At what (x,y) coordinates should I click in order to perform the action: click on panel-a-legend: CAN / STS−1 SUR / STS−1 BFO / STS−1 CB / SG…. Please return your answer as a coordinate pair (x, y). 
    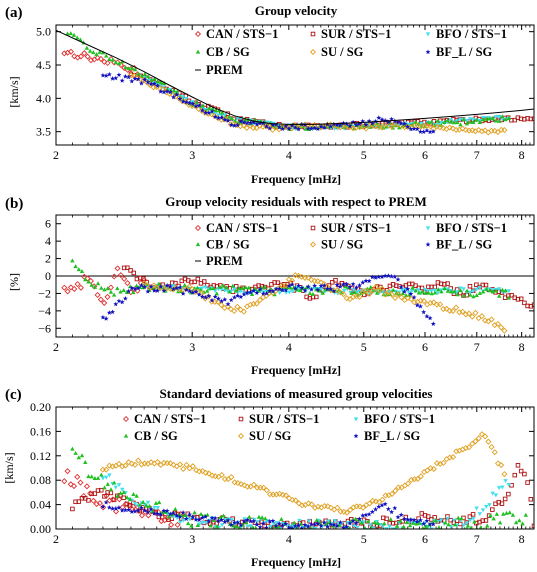
    Looking at the image, I should click on (350, 52).